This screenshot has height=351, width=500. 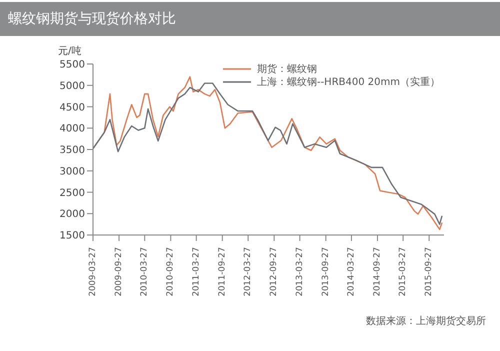 What do you see at coordinates (250, 19) in the screenshot?
I see `chart-title: 螺纹钢期货与现货价格对比` at bounding box center [250, 19].